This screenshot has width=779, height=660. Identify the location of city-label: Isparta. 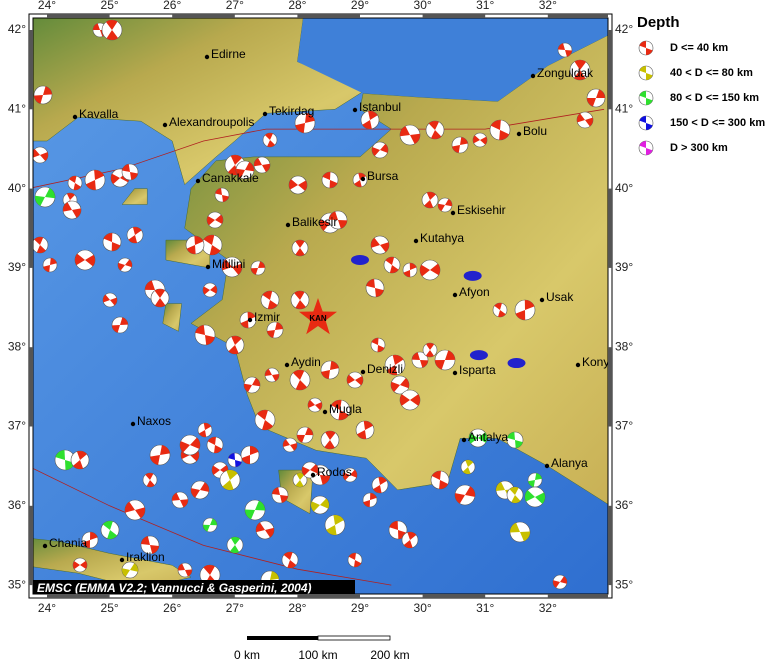
(477, 370).